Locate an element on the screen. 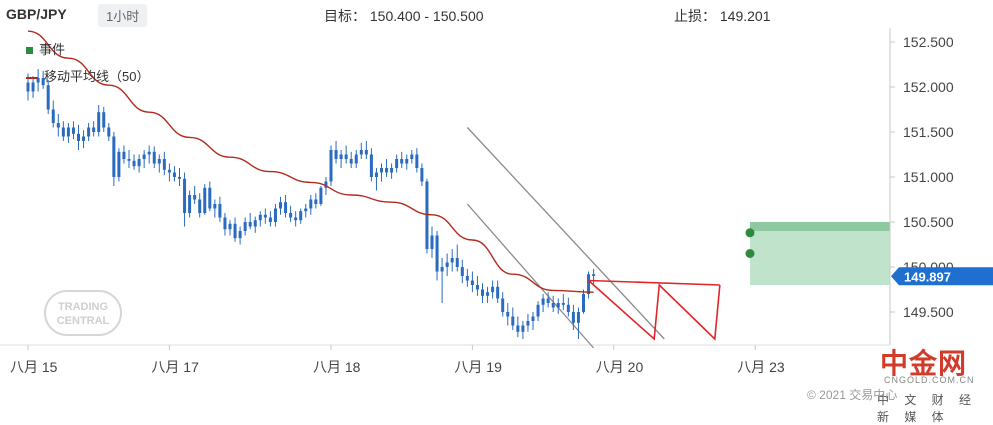  legend-ma-label: 移动平均线（50） is located at coordinates (97, 76).